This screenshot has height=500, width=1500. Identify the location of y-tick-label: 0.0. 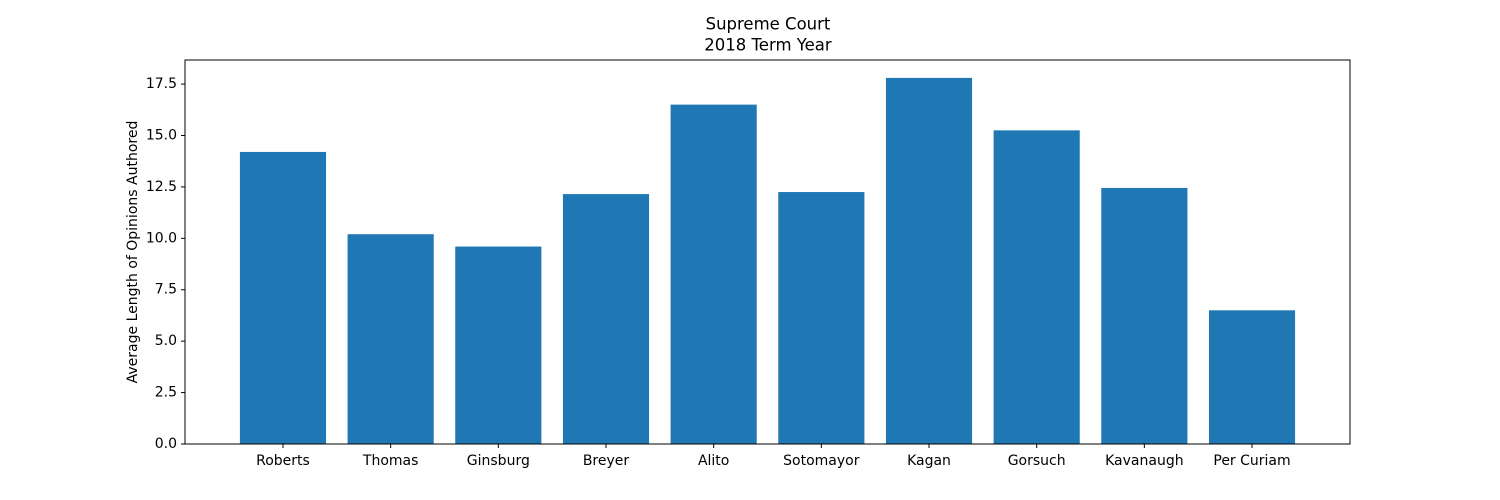
(166, 444).